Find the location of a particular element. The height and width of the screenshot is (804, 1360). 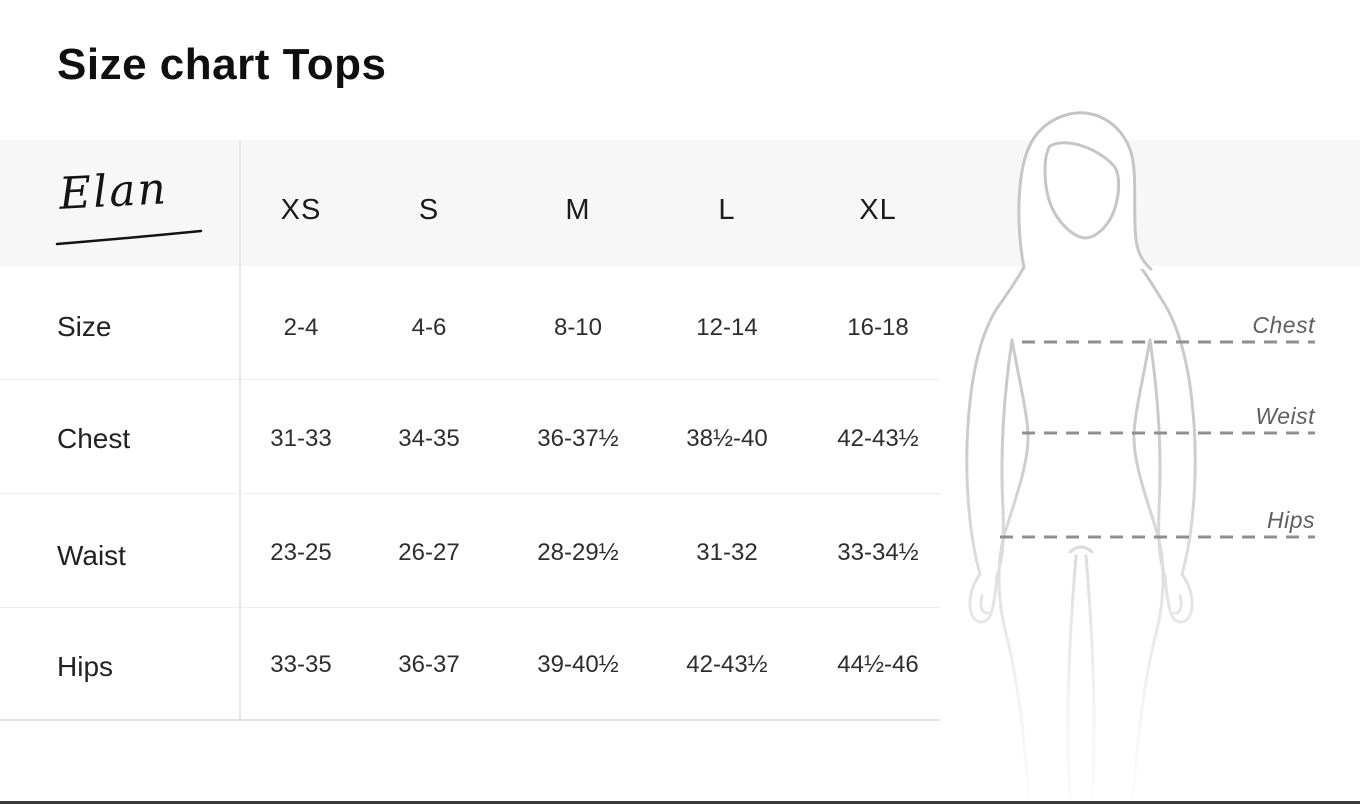

table-vertical-divider is located at coordinates (240, 430).